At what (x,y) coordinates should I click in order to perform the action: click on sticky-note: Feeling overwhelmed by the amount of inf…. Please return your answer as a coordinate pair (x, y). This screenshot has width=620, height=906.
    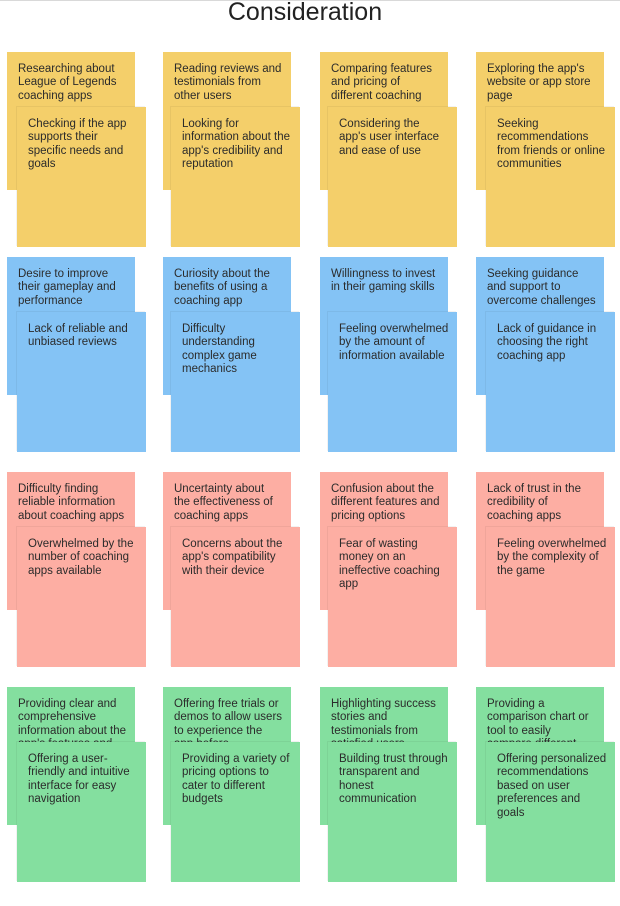
    Looking at the image, I should click on (392, 382).